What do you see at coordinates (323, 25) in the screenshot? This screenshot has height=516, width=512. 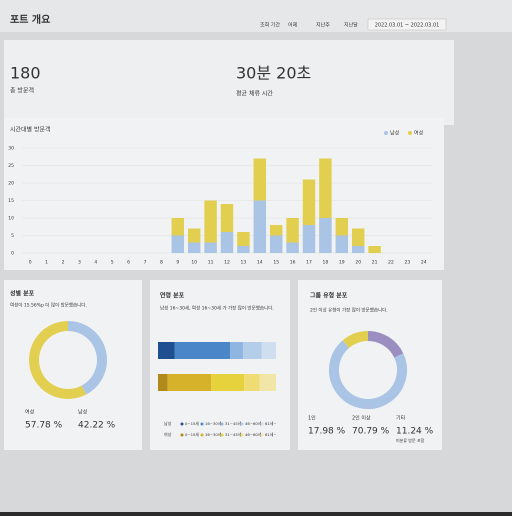 I see `tab: 지난주` at bounding box center [323, 25].